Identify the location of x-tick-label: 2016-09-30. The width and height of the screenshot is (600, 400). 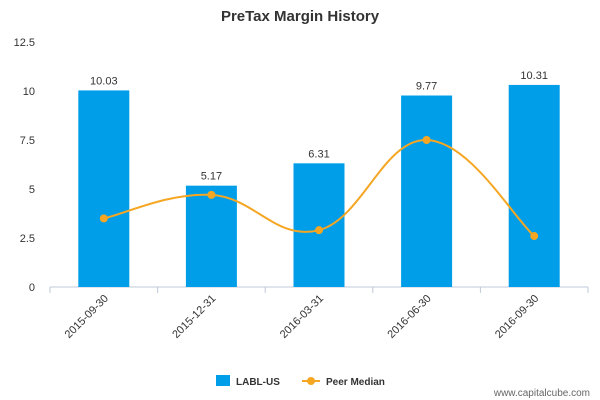
(517, 317).